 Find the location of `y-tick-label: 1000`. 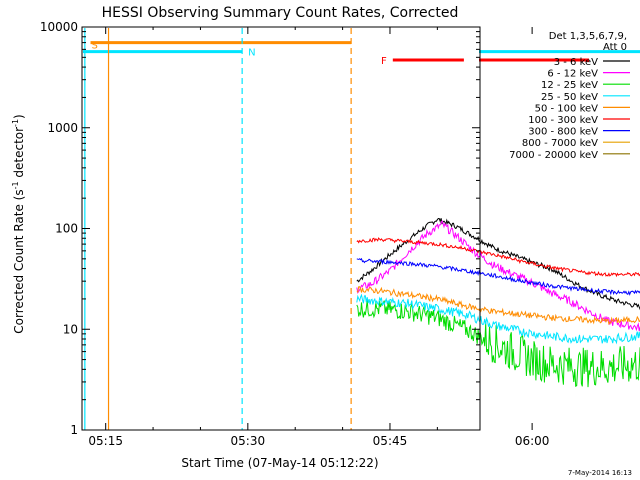

y-tick-label: 1000 is located at coordinates (62, 128).